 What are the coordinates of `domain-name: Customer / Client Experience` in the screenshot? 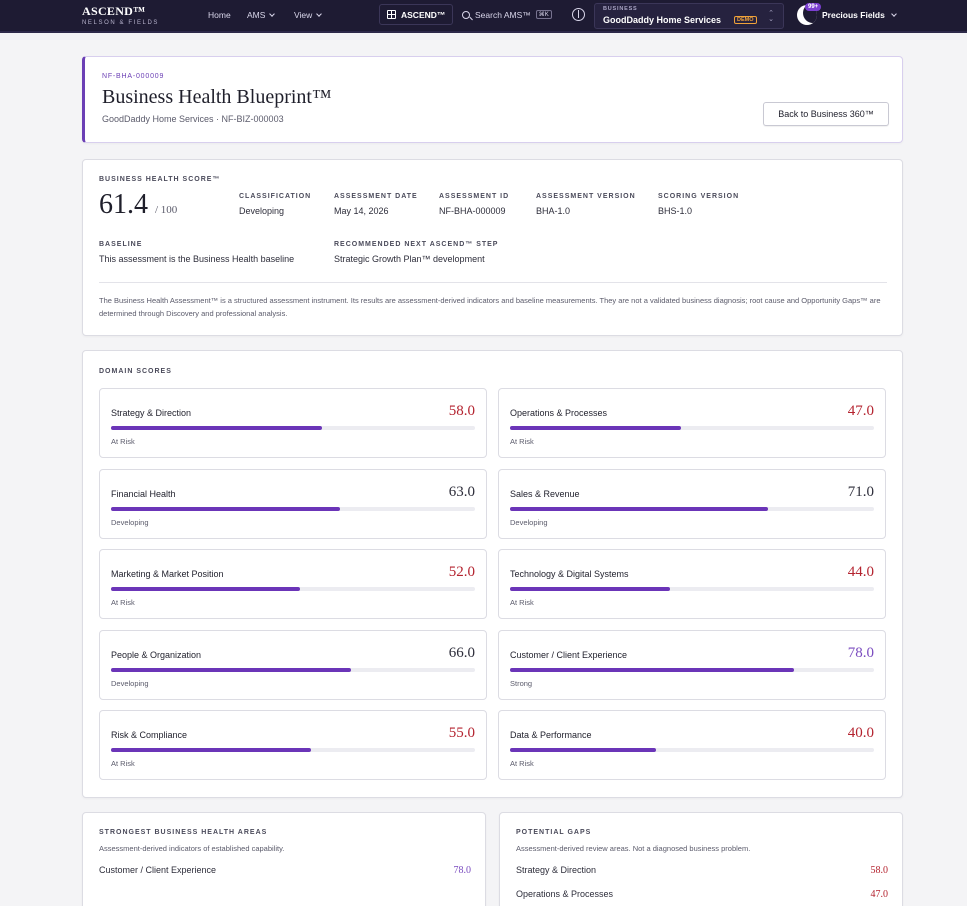 It's located at (569, 654).